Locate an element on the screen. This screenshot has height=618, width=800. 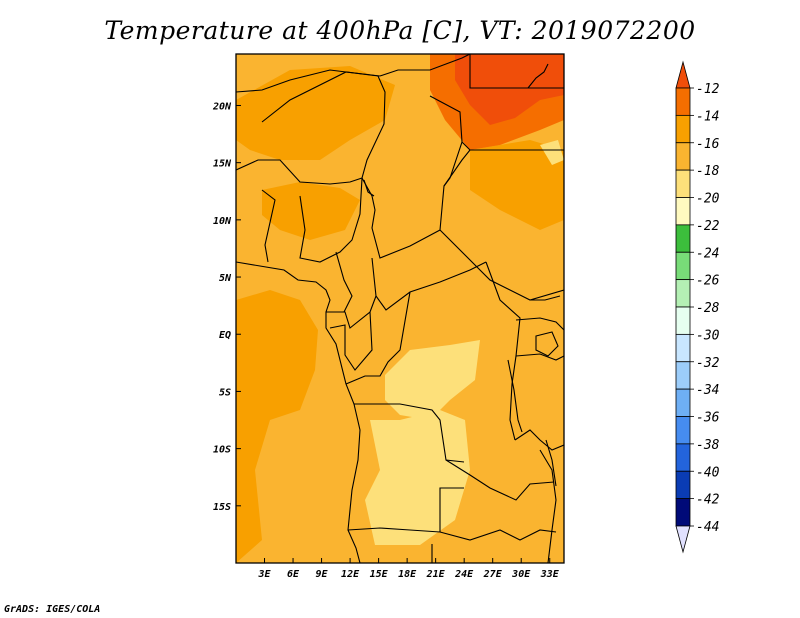
colorbar-label: -24 is located at coordinates (707, 253).